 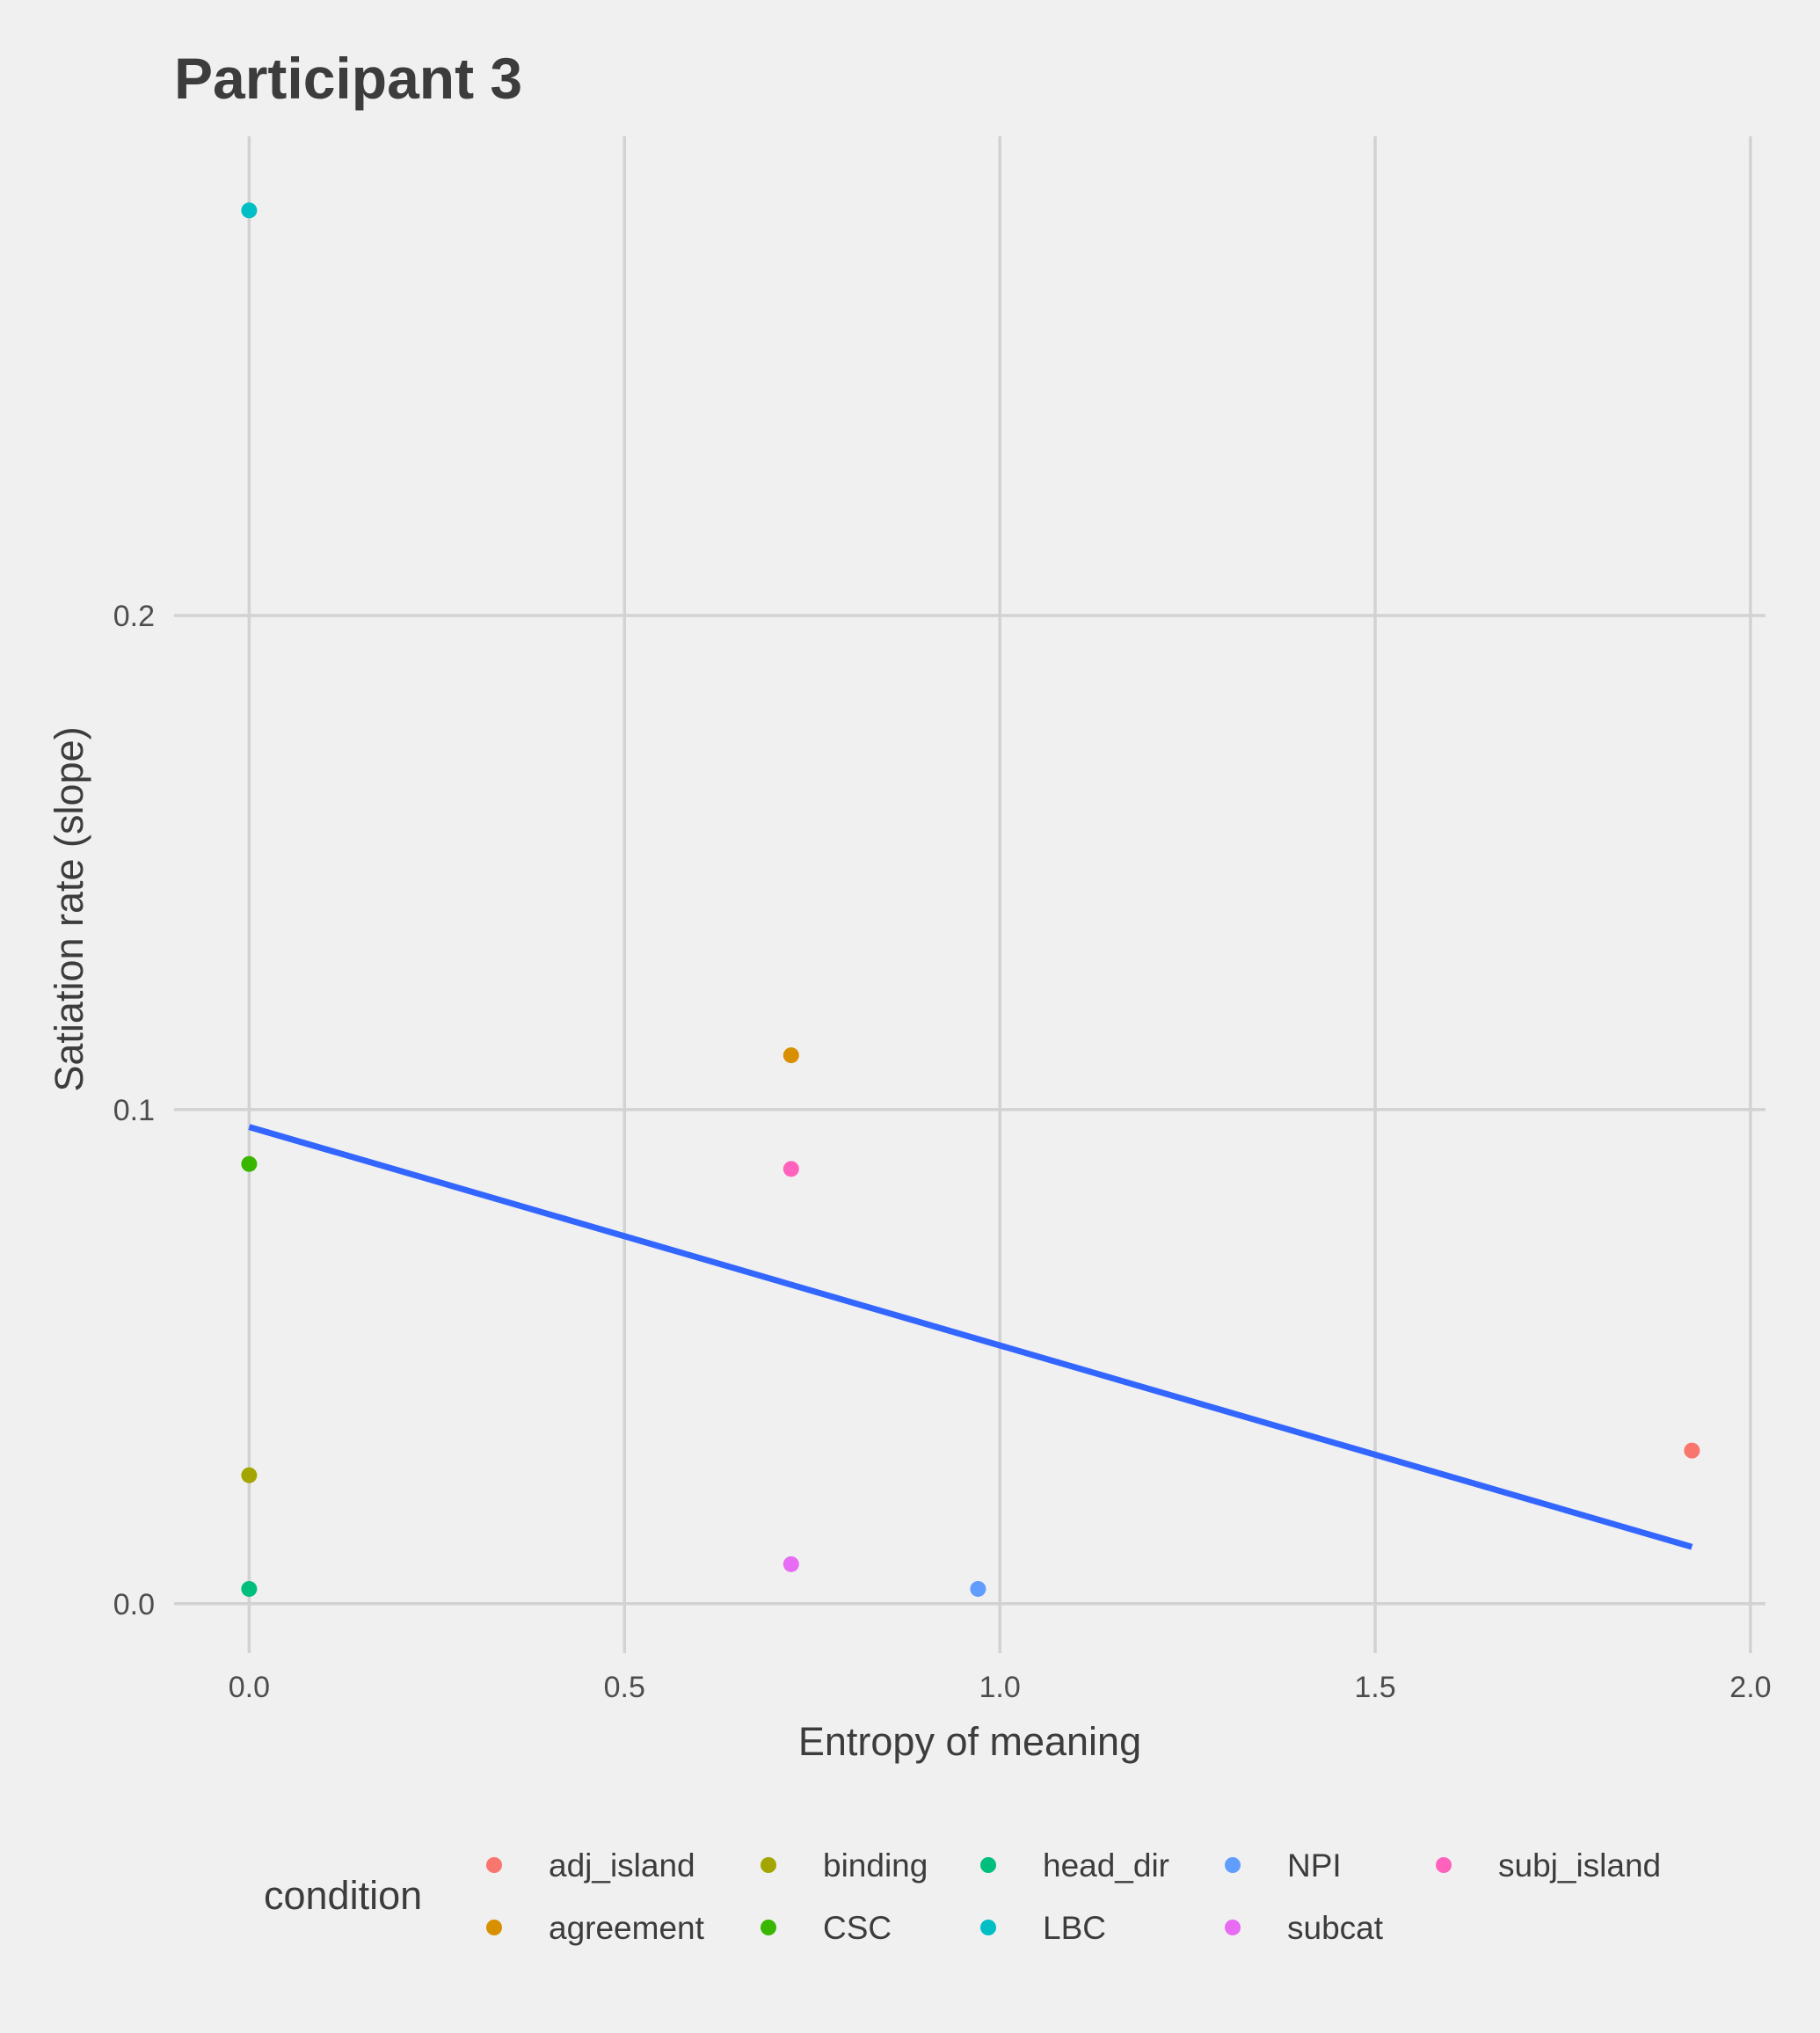 I want to click on x-tick-label: 1.0, so click(x=1000, y=1688).